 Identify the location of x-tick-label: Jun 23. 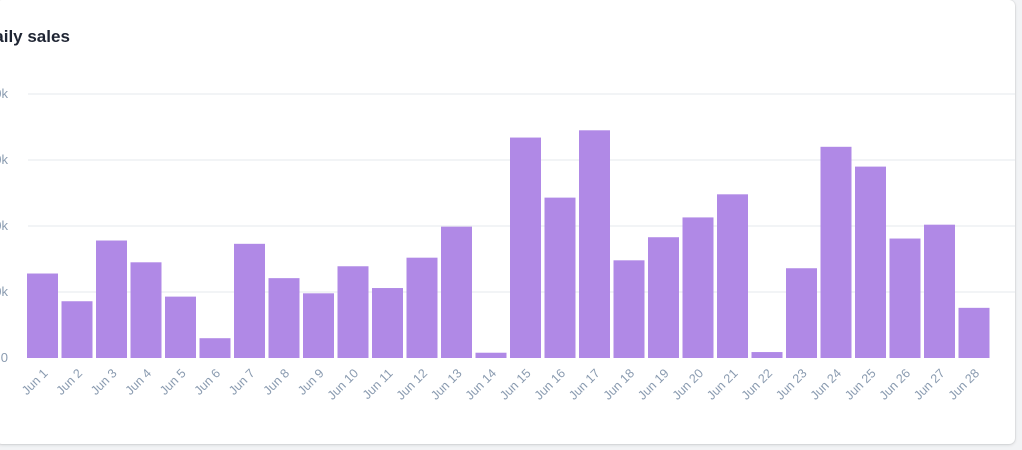
(791, 384).